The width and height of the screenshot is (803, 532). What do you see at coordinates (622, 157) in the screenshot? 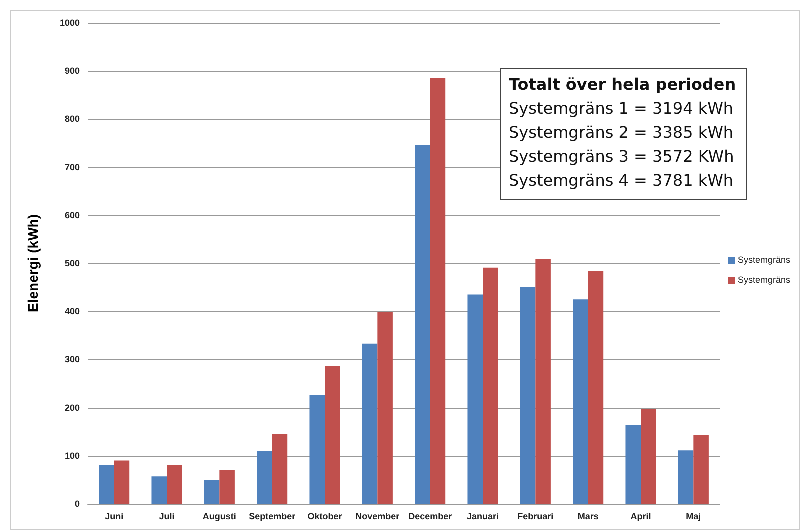
I see `annotation: Systemgräns 3 = 3572 KWh` at bounding box center [622, 157].